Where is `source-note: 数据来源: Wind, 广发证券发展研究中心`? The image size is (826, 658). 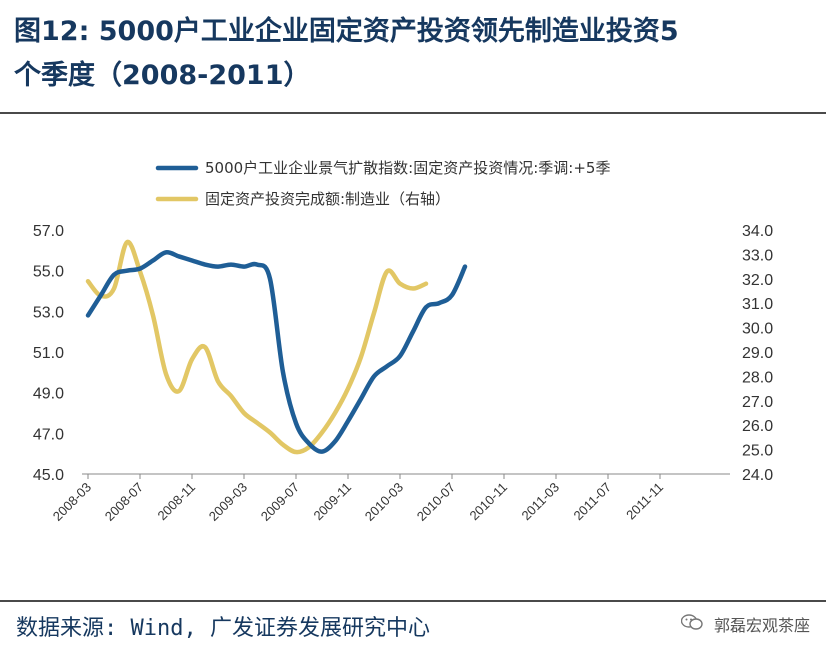 source-note: 数据来源: Wind, 广发证券发展研究中心 is located at coordinates (223, 628).